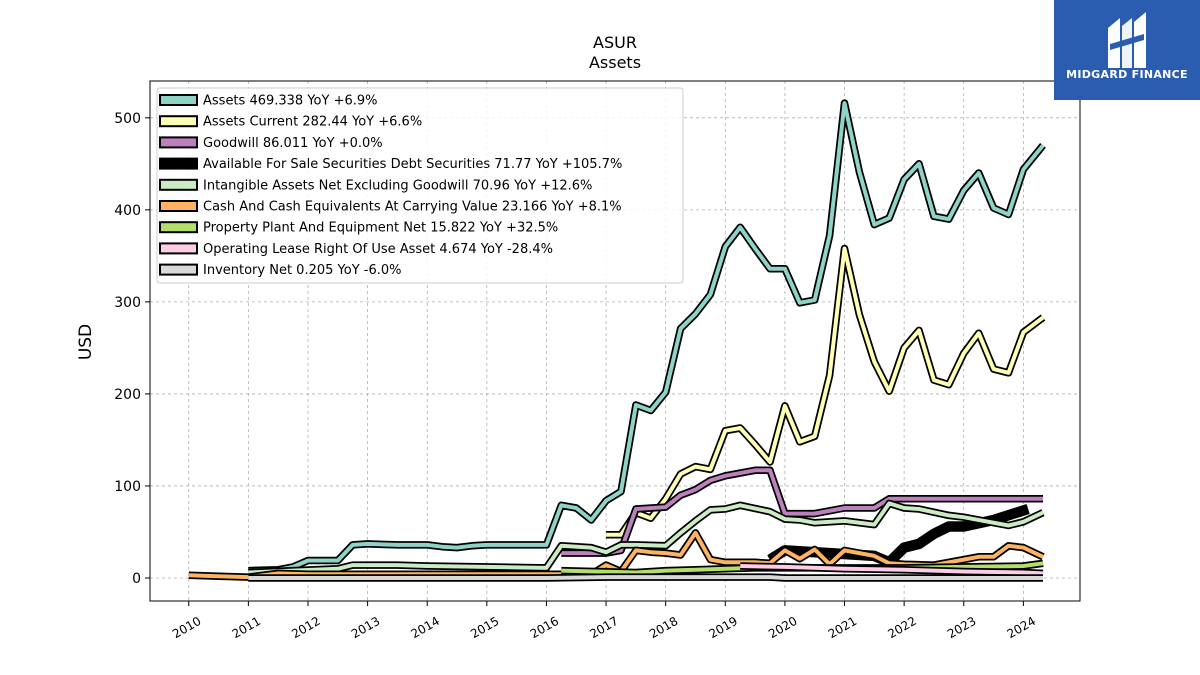  What do you see at coordinates (86, 342) in the screenshot?
I see `y-axis-label: USD` at bounding box center [86, 342].